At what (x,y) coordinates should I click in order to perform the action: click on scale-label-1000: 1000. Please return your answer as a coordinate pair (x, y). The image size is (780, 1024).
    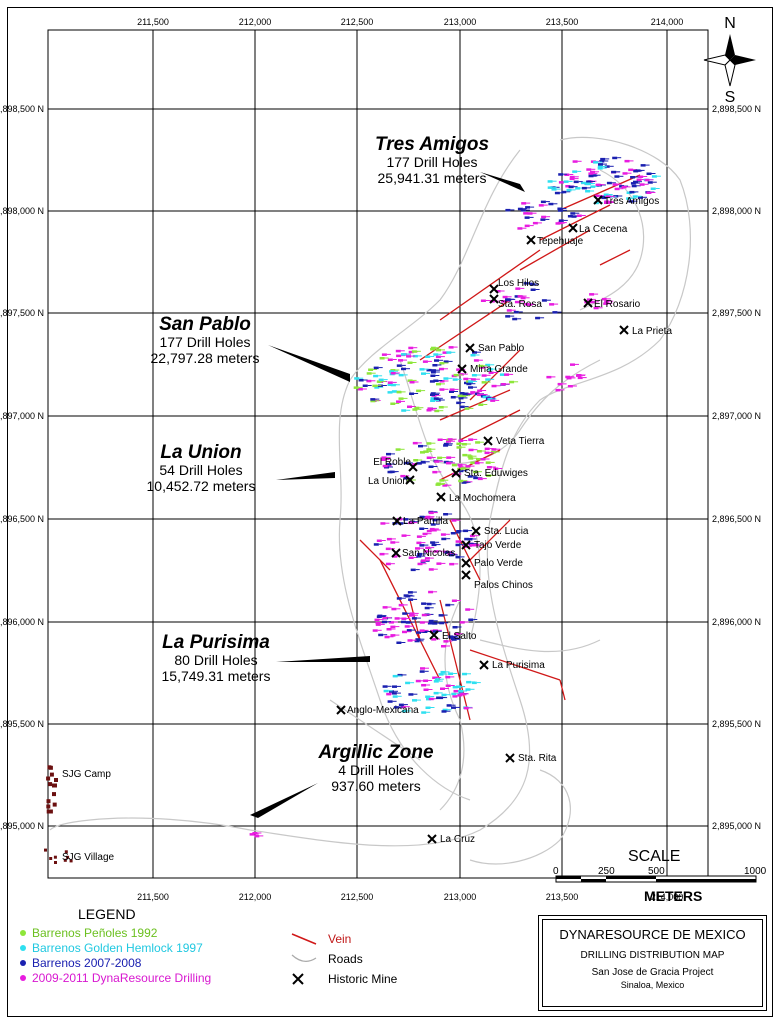
    Looking at the image, I should click on (755, 871).